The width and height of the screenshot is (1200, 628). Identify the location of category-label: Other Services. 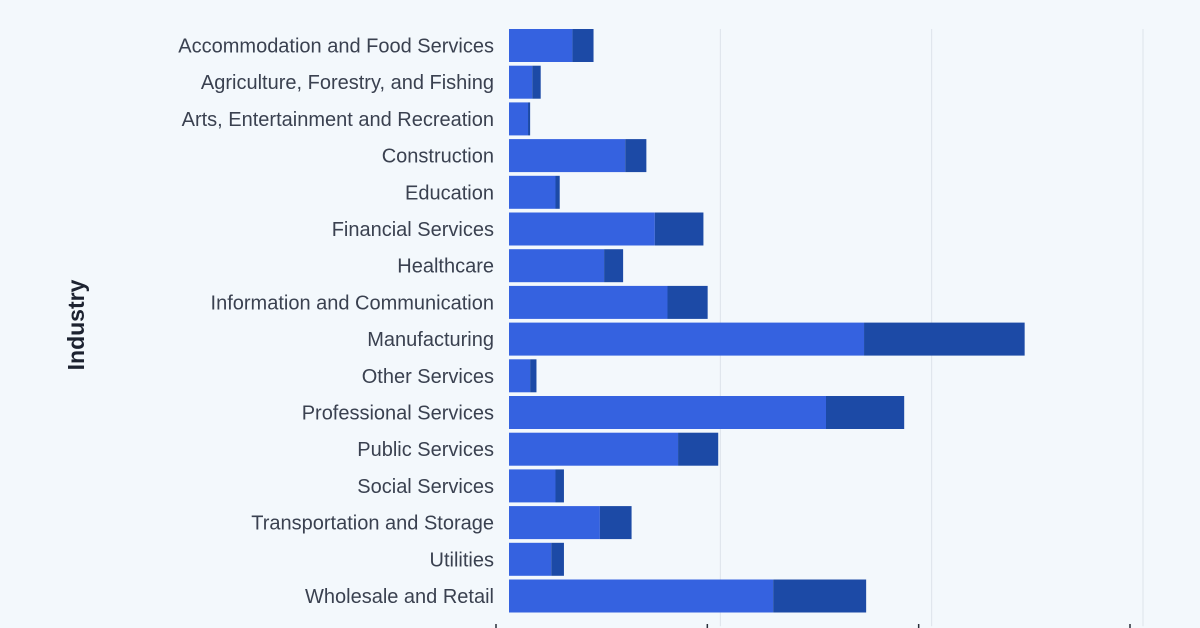
(428, 377).